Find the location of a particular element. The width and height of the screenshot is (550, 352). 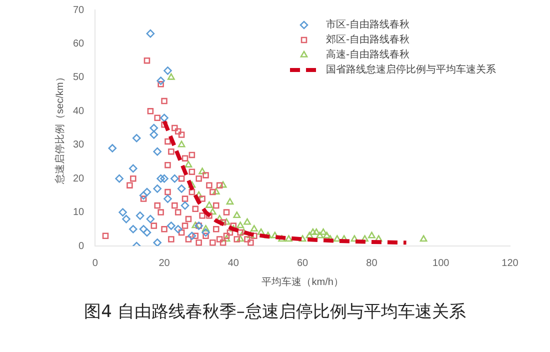

x-tick-label: 60 is located at coordinates (303, 263).